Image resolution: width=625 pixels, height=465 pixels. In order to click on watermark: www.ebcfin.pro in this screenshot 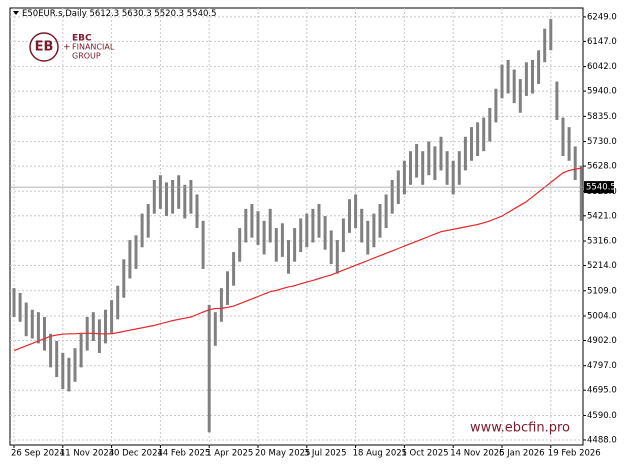, I will do `click(520, 428)`.